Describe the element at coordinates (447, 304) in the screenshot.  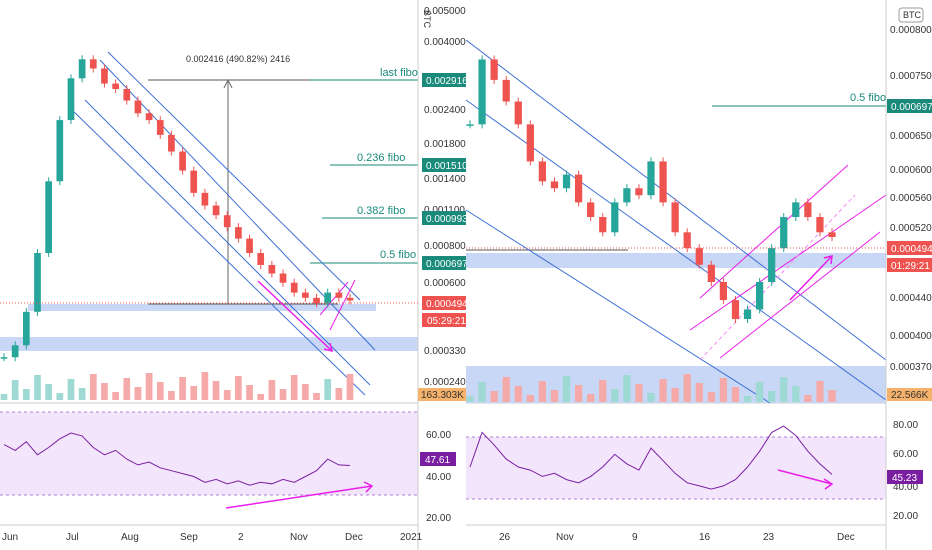
I see `left-price-tag-text: 0.000494` at that location.